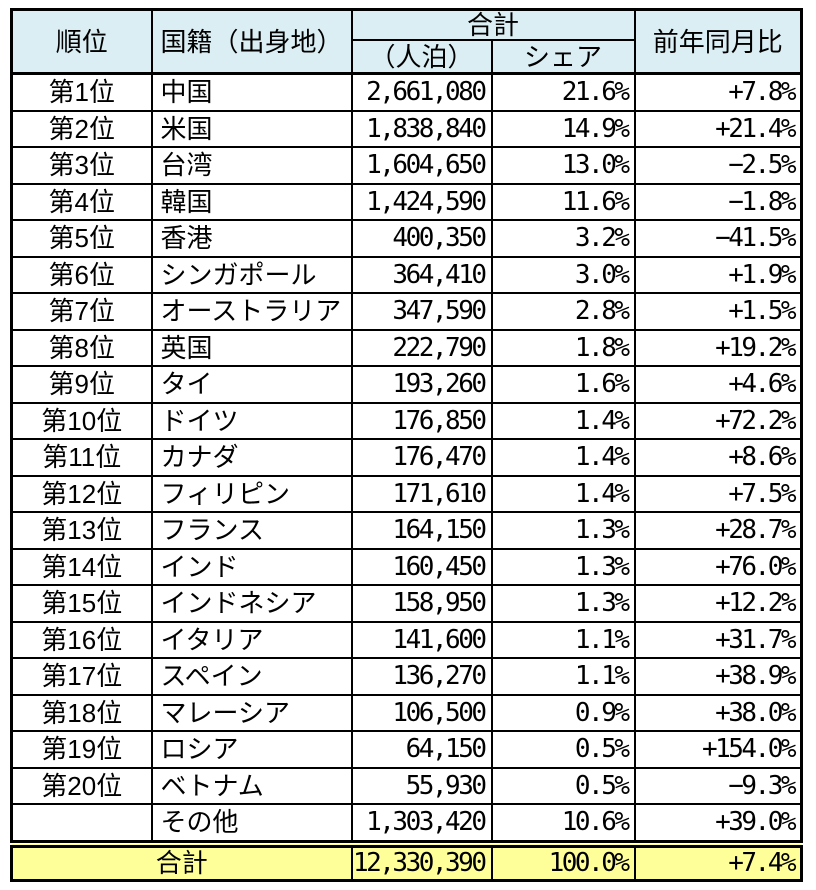 Image resolution: width=816 pixels, height=890 pixels. What do you see at coordinates (718, 676) in the screenshot?
I see `yoy-cell: +38.9%` at bounding box center [718, 676].